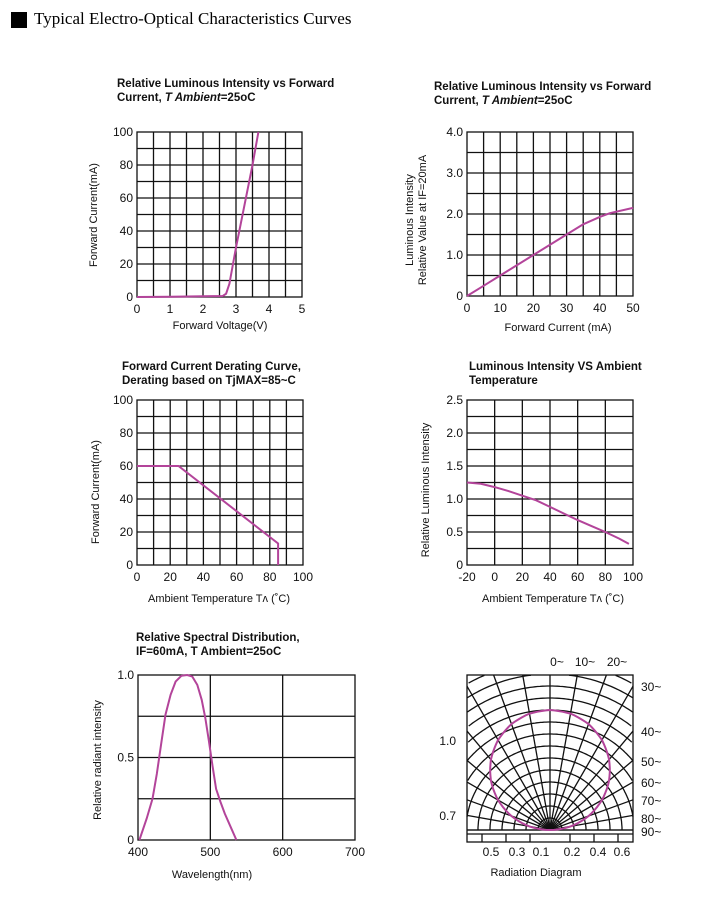 This screenshot has width=723, height=910. What do you see at coordinates (535, 873) in the screenshot?
I see `diagram-caption: Radiation Diagram` at bounding box center [535, 873].